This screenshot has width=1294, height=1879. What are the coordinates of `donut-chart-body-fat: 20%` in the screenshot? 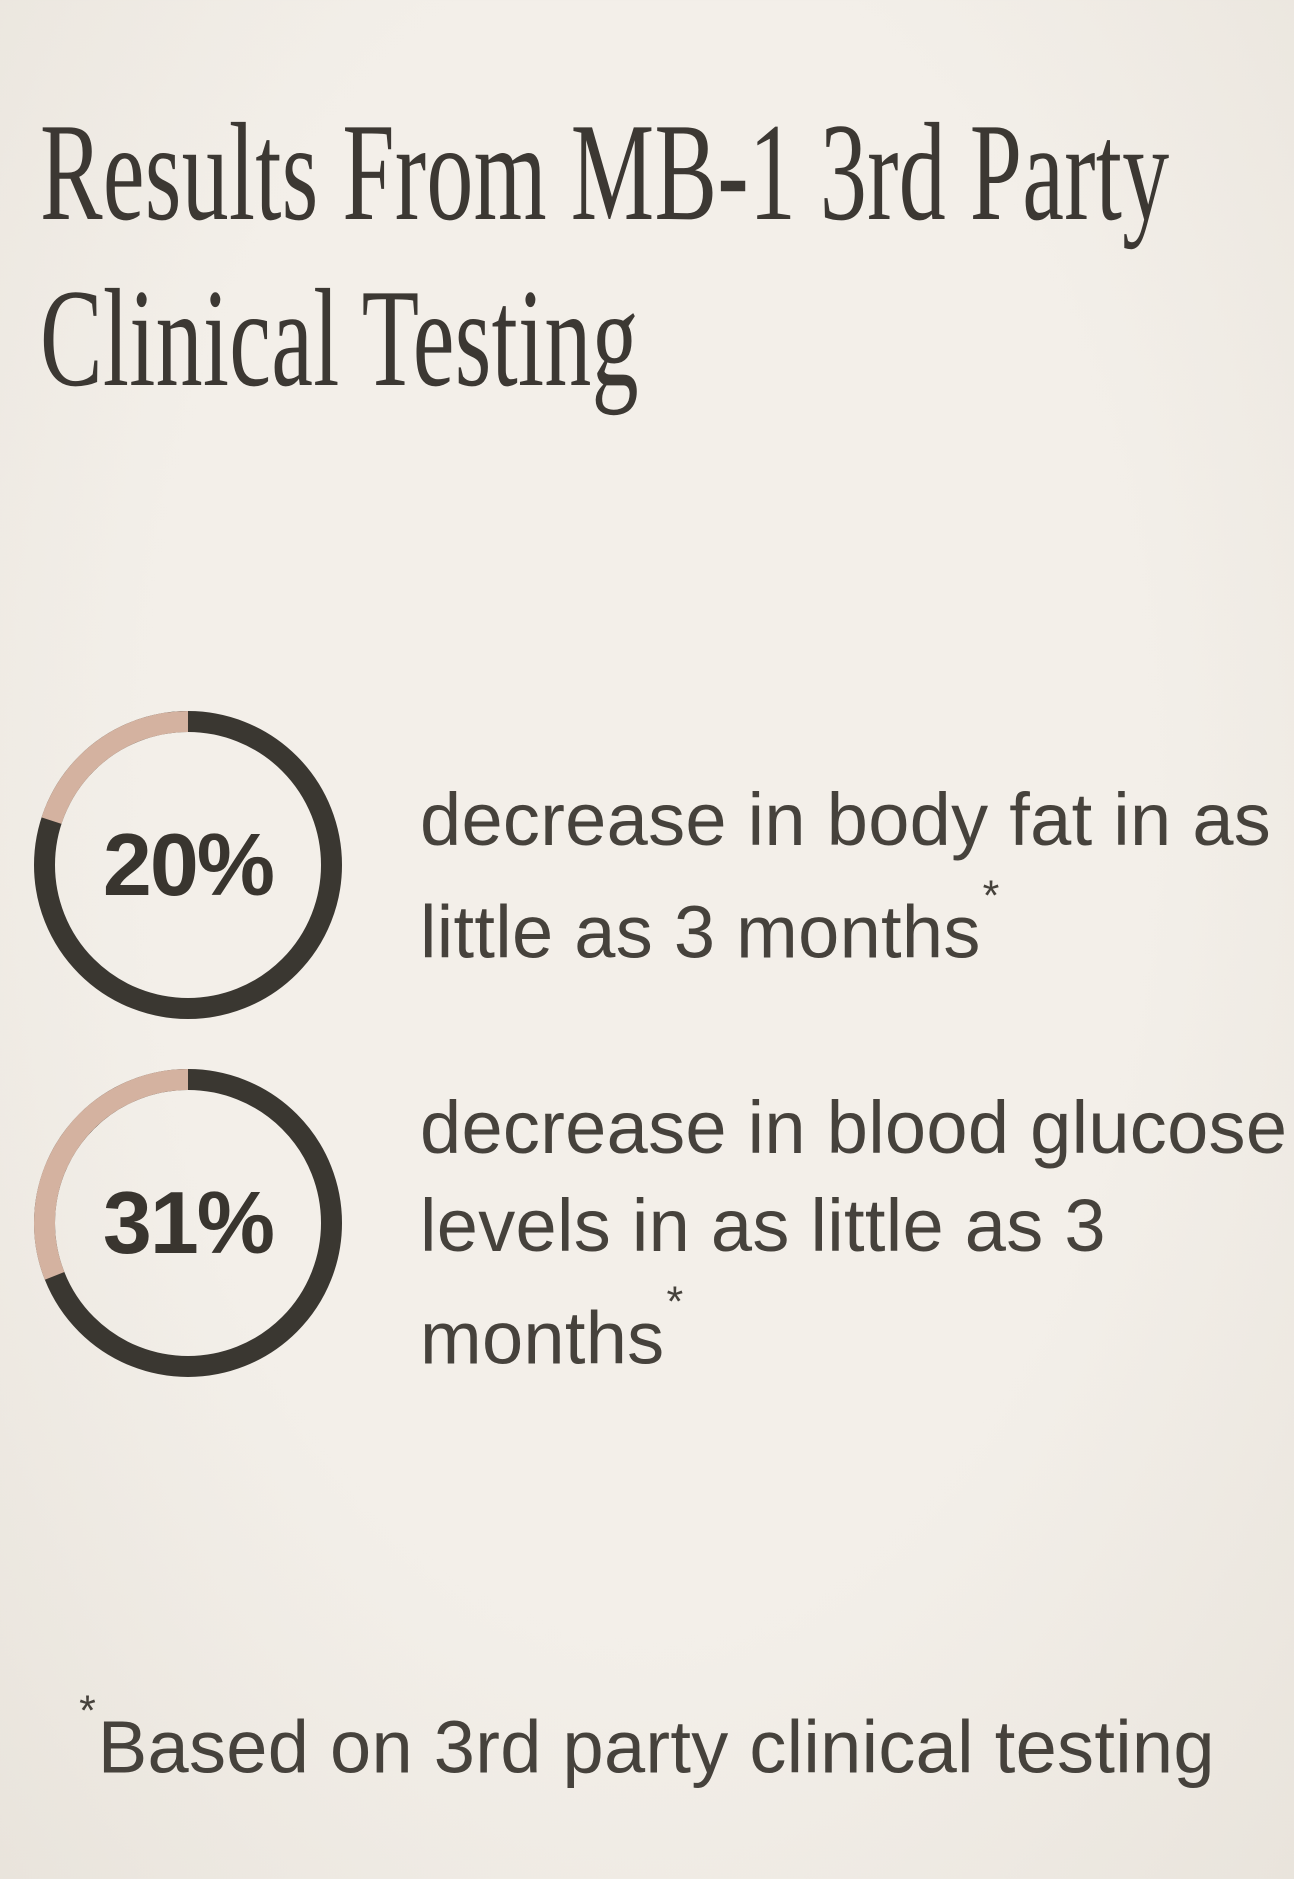 It's located at (188, 865).